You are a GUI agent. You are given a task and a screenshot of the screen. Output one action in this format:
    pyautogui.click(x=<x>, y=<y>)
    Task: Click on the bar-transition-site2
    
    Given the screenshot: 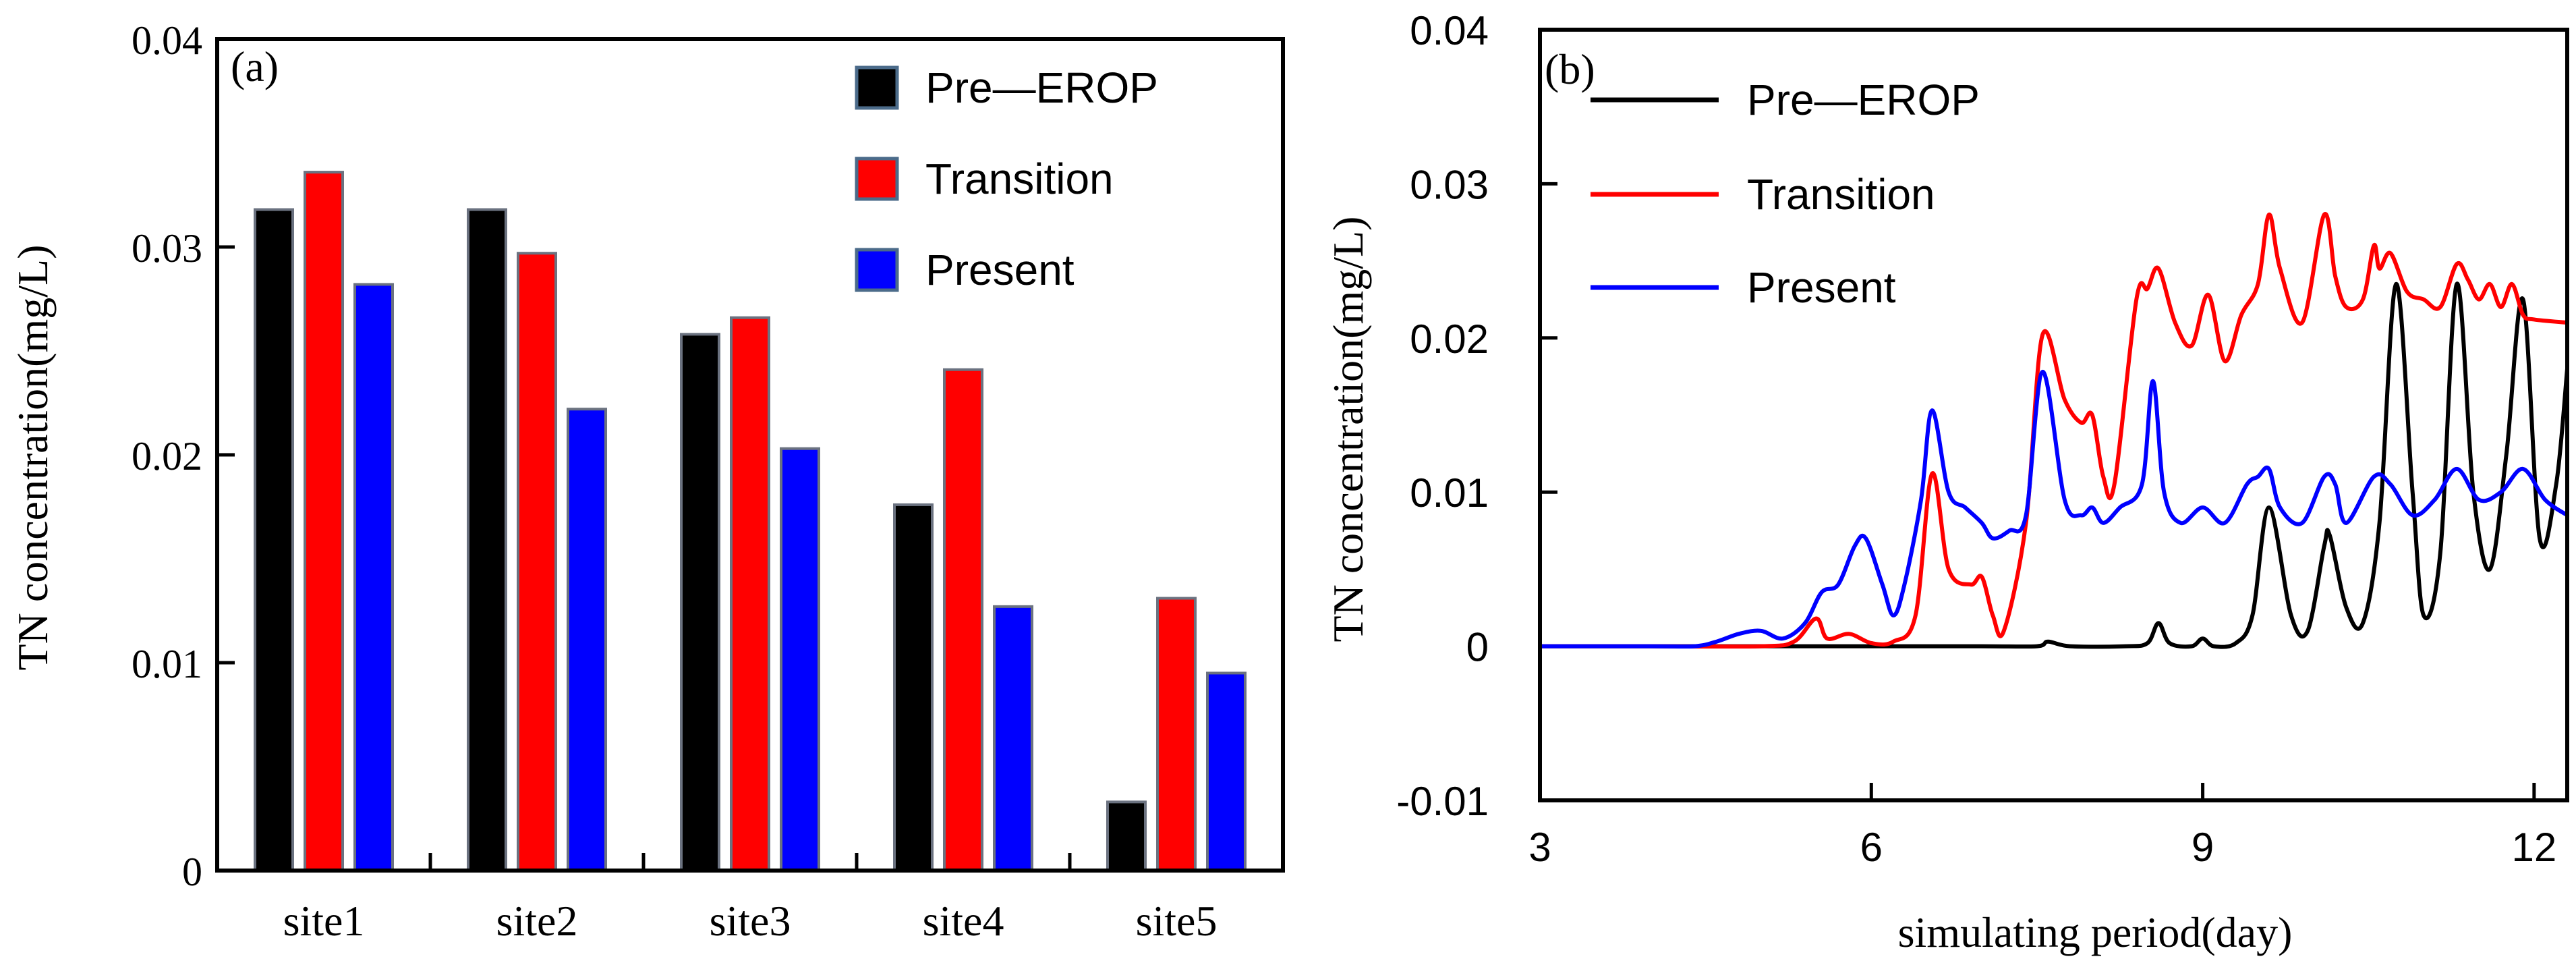 What is the action you would take?
    pyautogui.click(x=537, y=562)
    